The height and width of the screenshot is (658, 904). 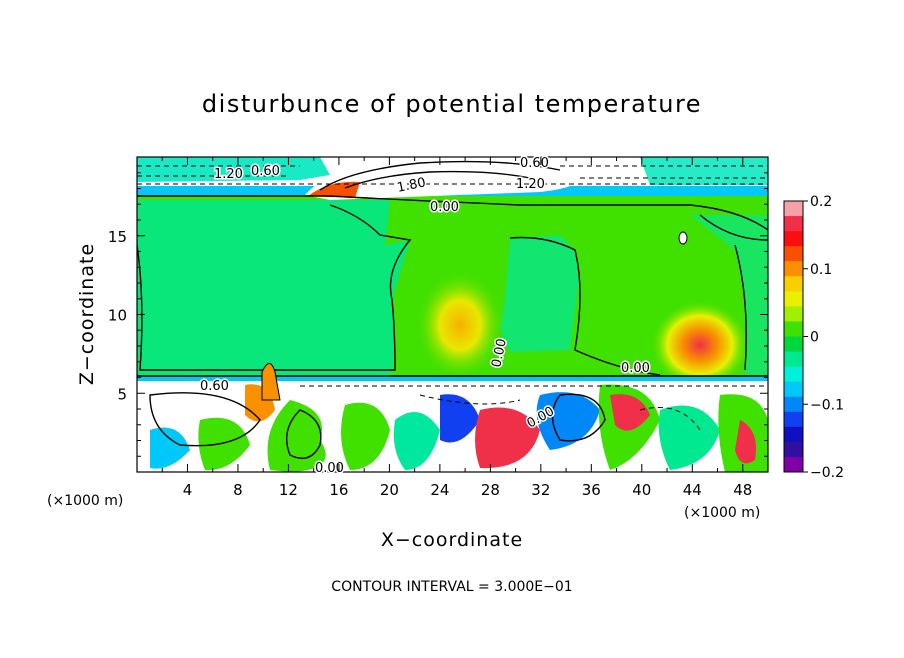 What do you see at coordinates (814, 338) in the screenshot?
I see `colorbar-tick-label: 0` at bounding box center [814, 338].